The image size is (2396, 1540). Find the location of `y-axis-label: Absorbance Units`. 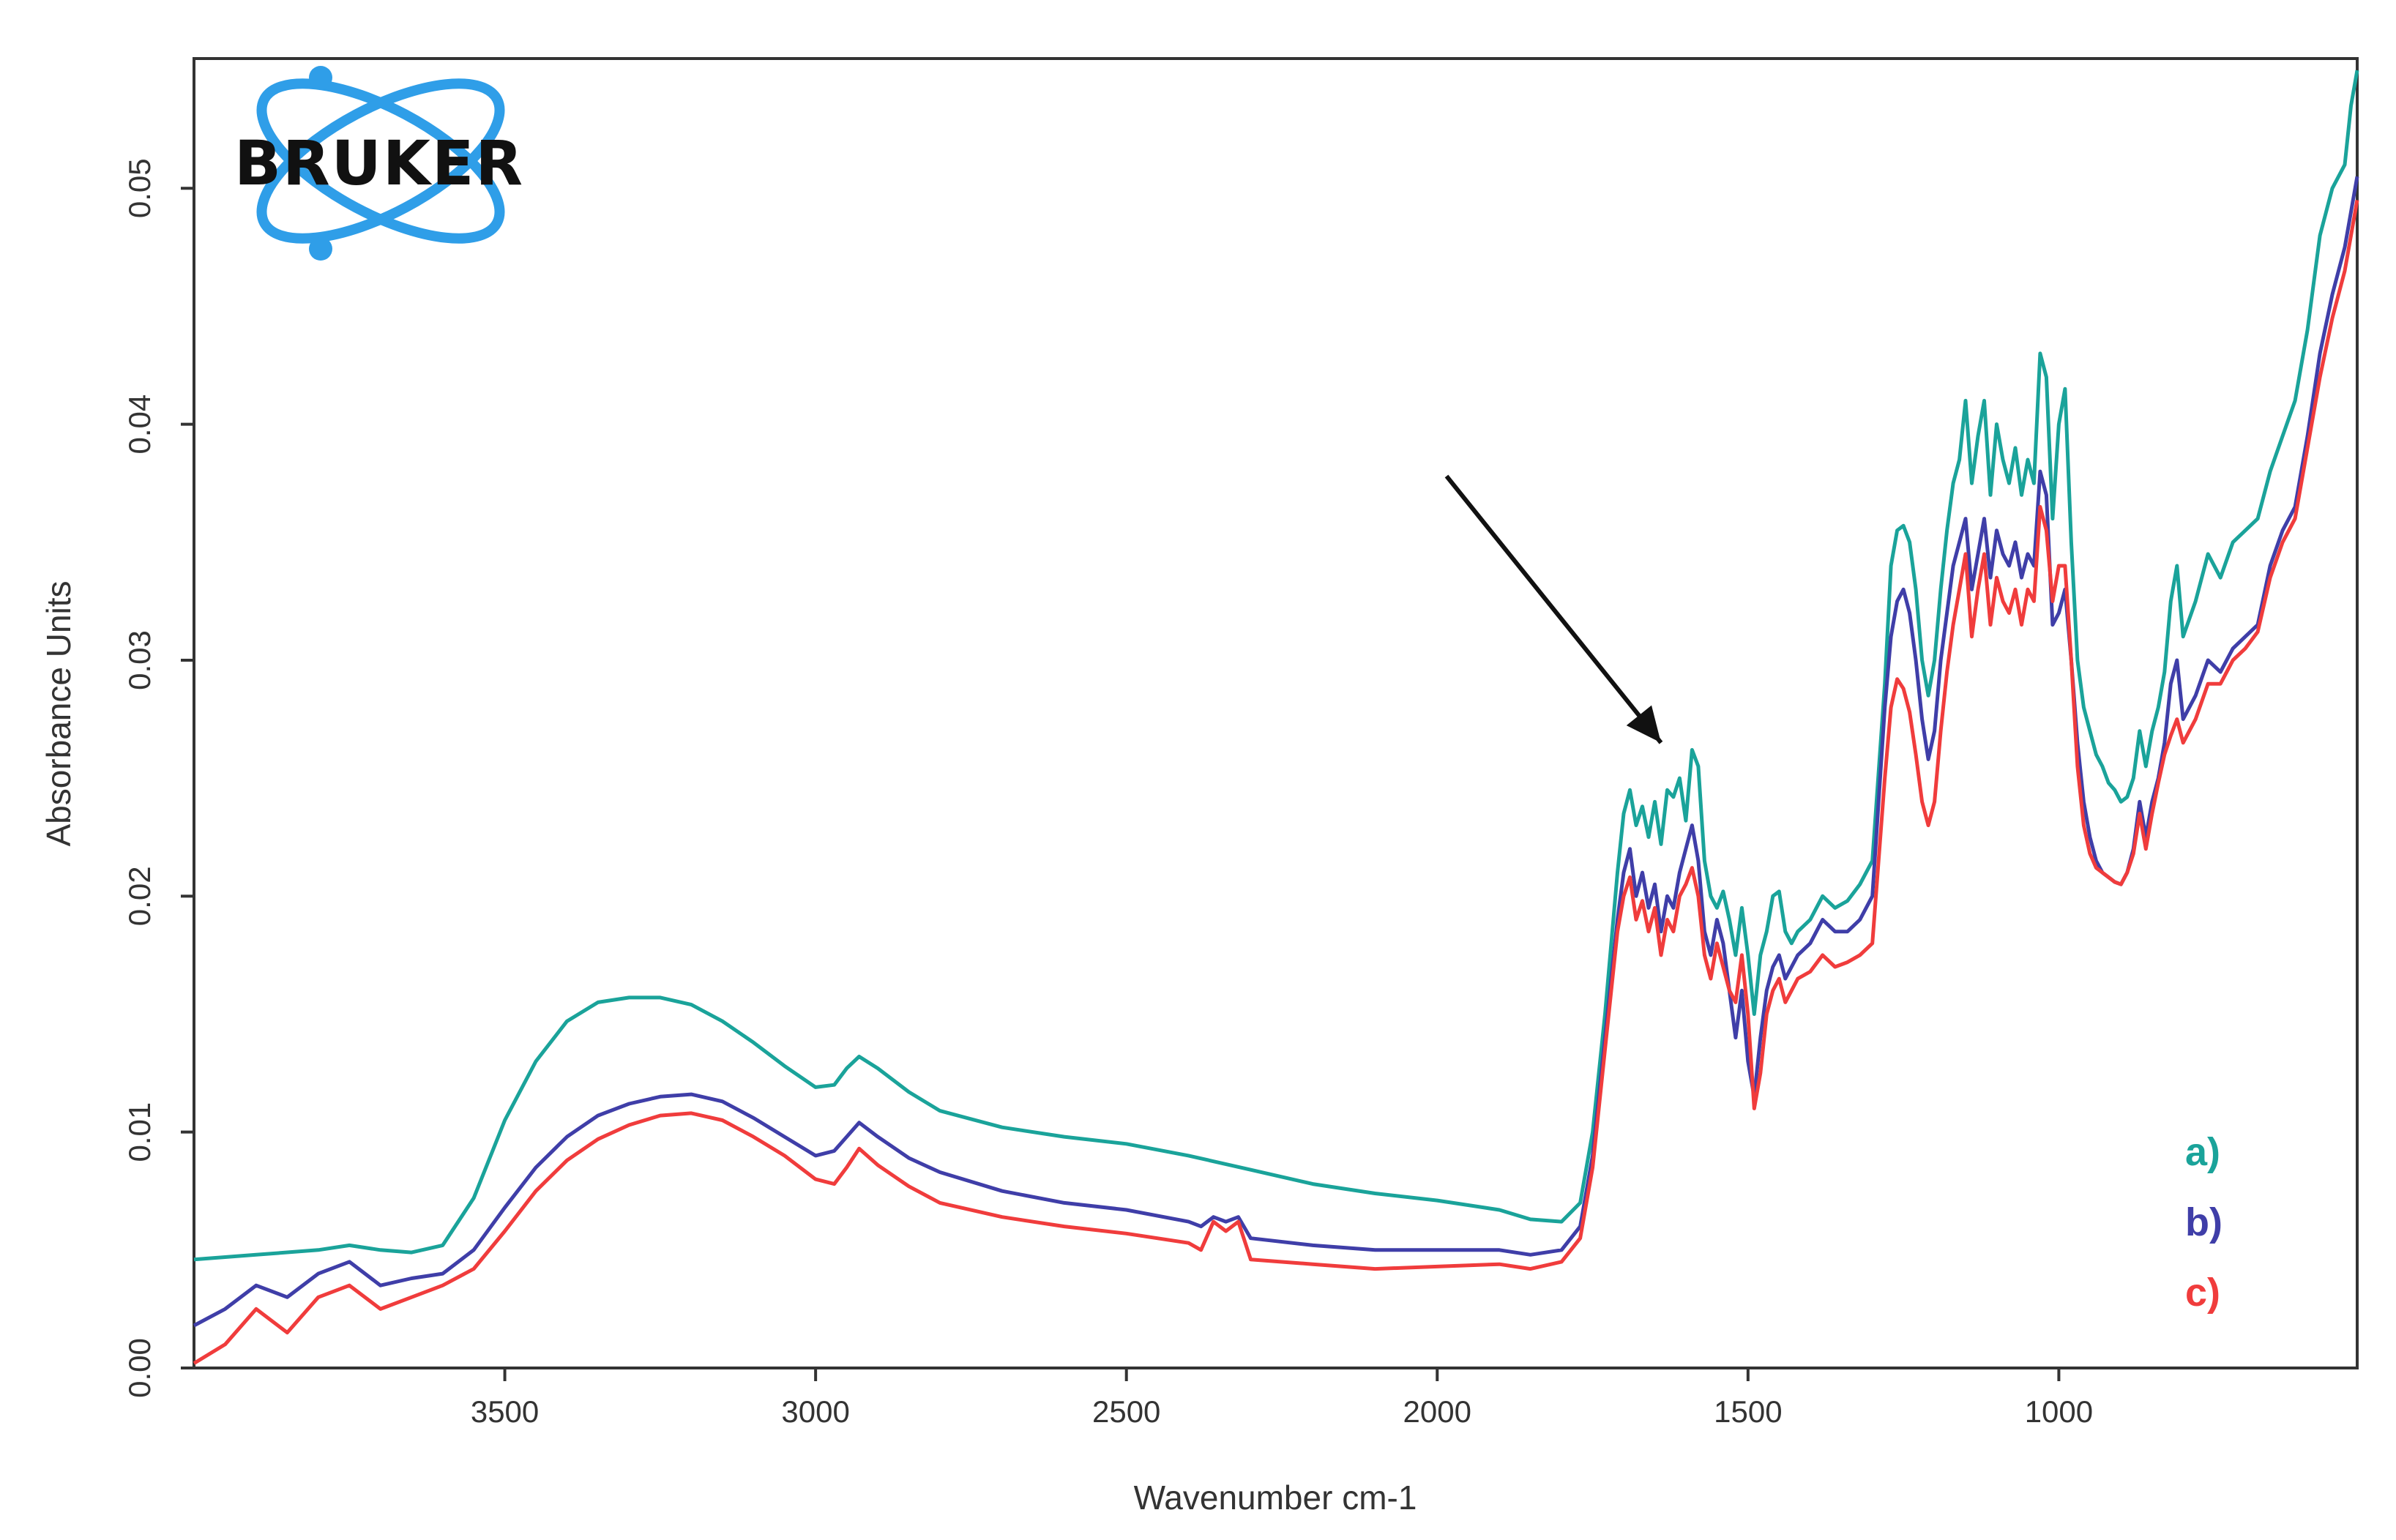

y-axis-label: Absorbance Units is located at coordinates (59, 713).